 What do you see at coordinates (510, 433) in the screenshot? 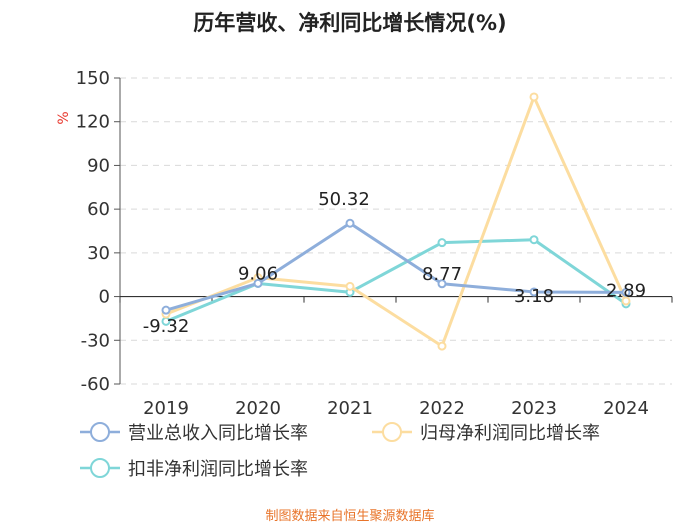
I see `legend-label: 归母净利润同比增长率` at bounding box center [510, 433].